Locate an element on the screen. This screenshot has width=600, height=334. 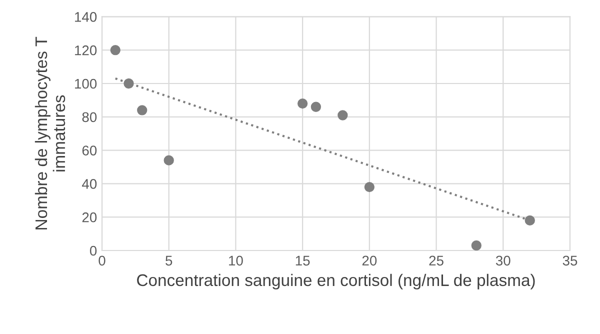
x-tick-label: 0 is located at coordinates (102, 261).